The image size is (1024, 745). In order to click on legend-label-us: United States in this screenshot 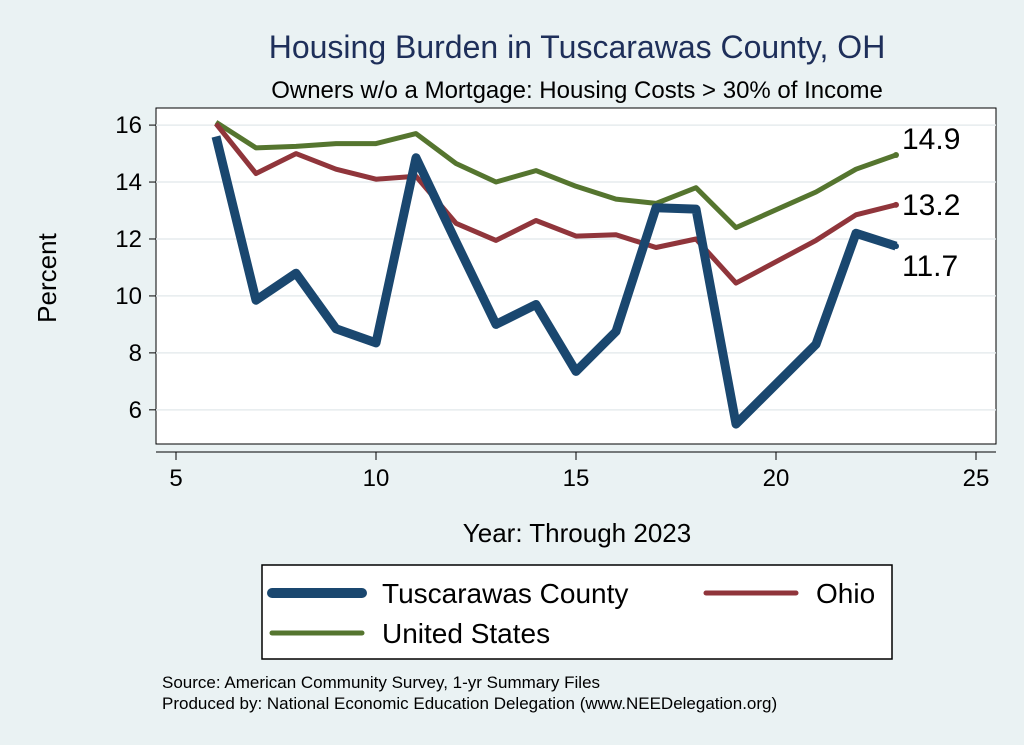, I will do `click(466, 633)`.